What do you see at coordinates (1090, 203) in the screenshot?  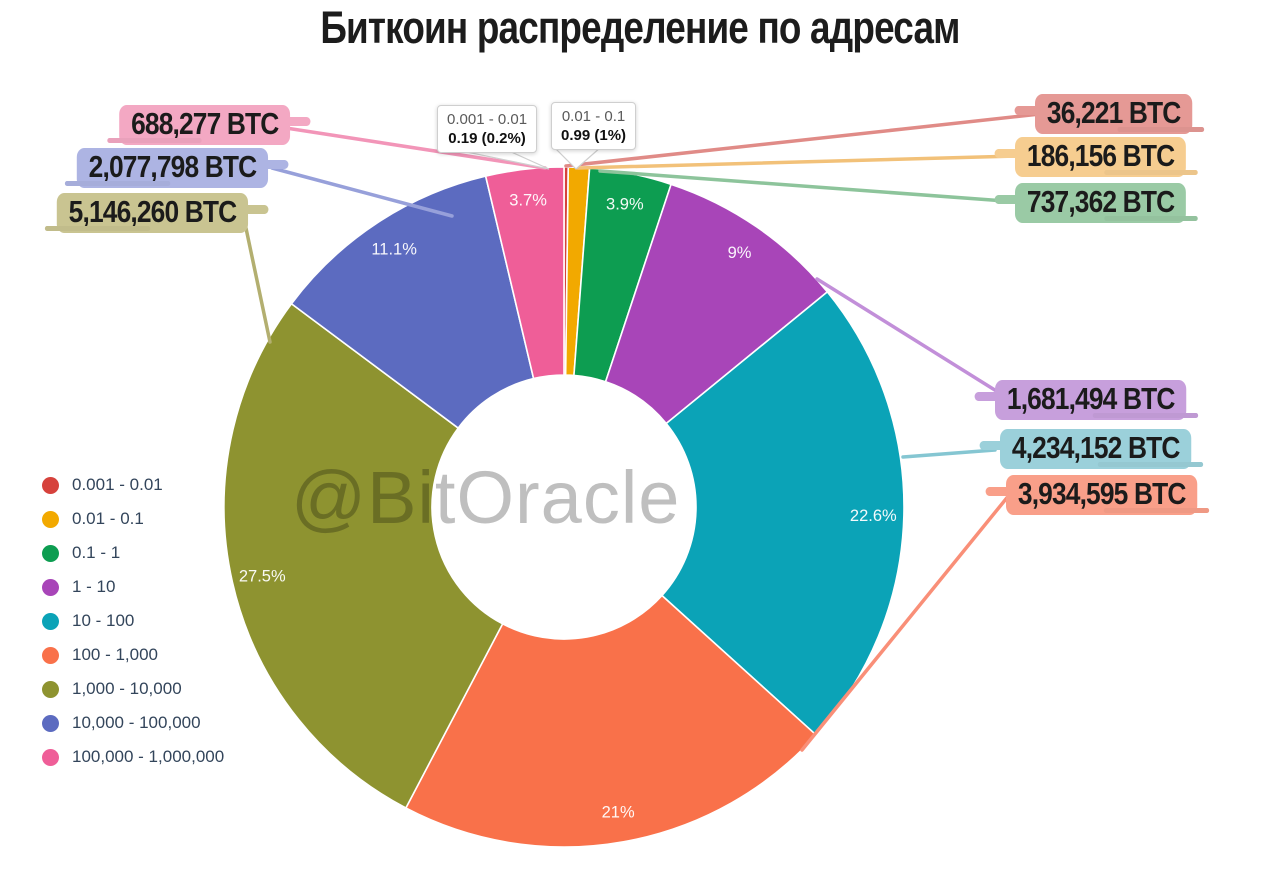 I see `btc-amount-label: 737,362 BTC` at bounding box center [1090, 203].